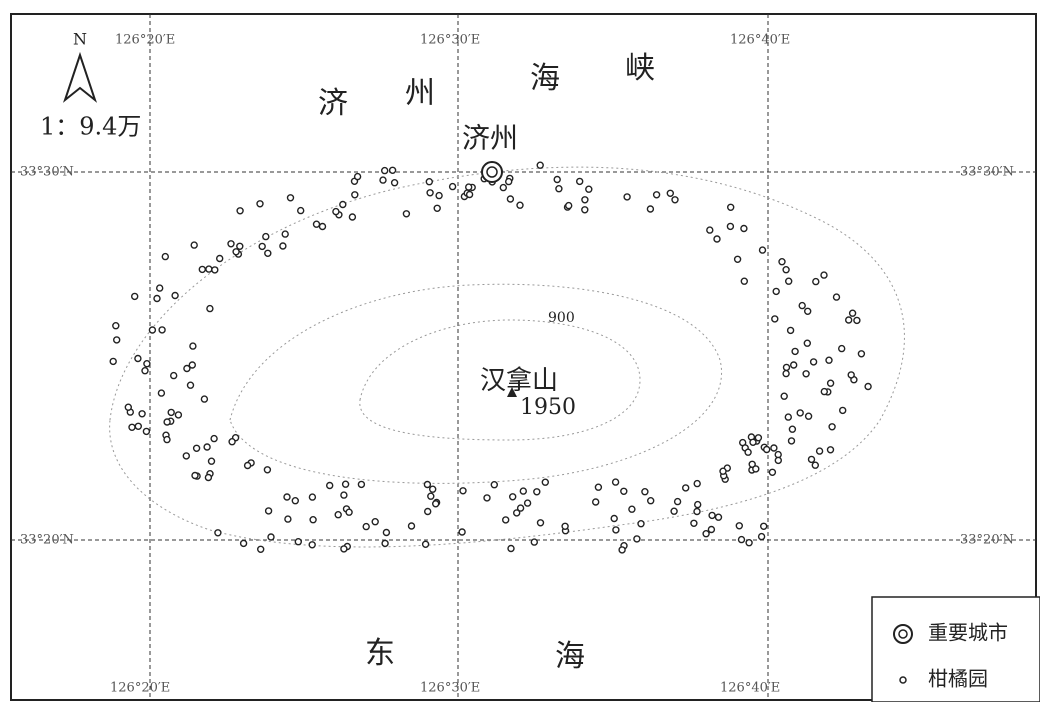 The image size is (1040, 702). What do you see at coordinates (490, 138) in the screenshot?
I see `city-name: 济州` at bounding box center [490, 138].